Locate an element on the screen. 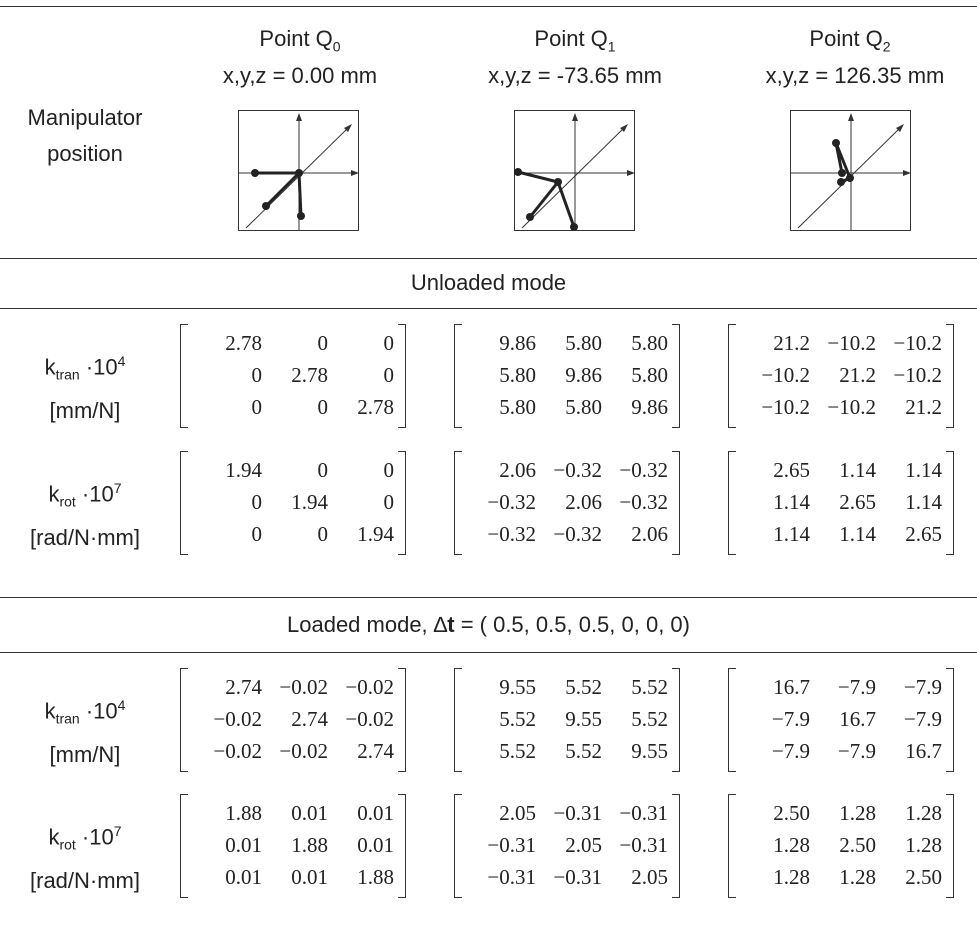 The image size is (977, 938). manipulator-diagram-q0 is located at coordinates (298, 170).